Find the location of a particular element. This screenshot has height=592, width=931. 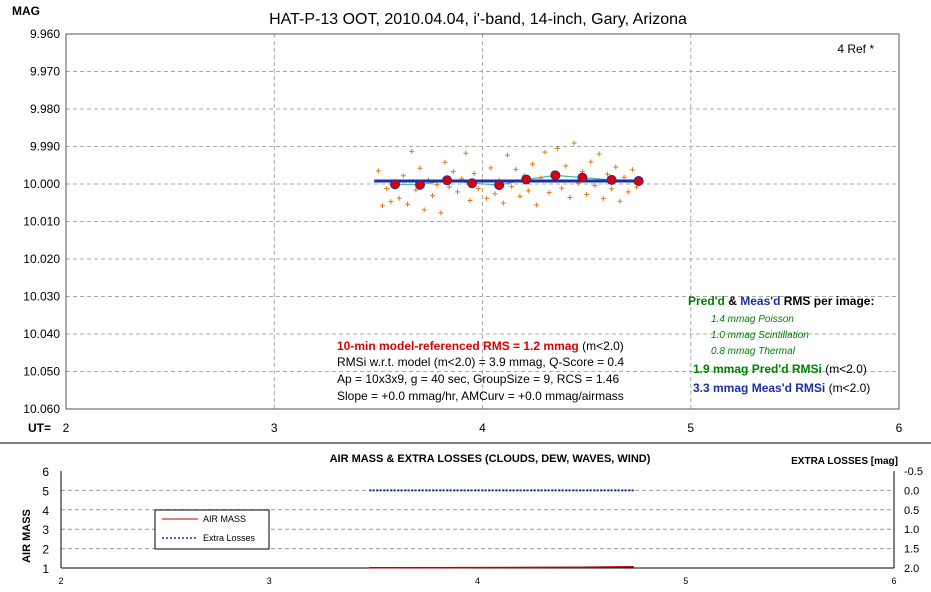

main-y-tick-label: 10.020 is located at coordinates (41, 259).